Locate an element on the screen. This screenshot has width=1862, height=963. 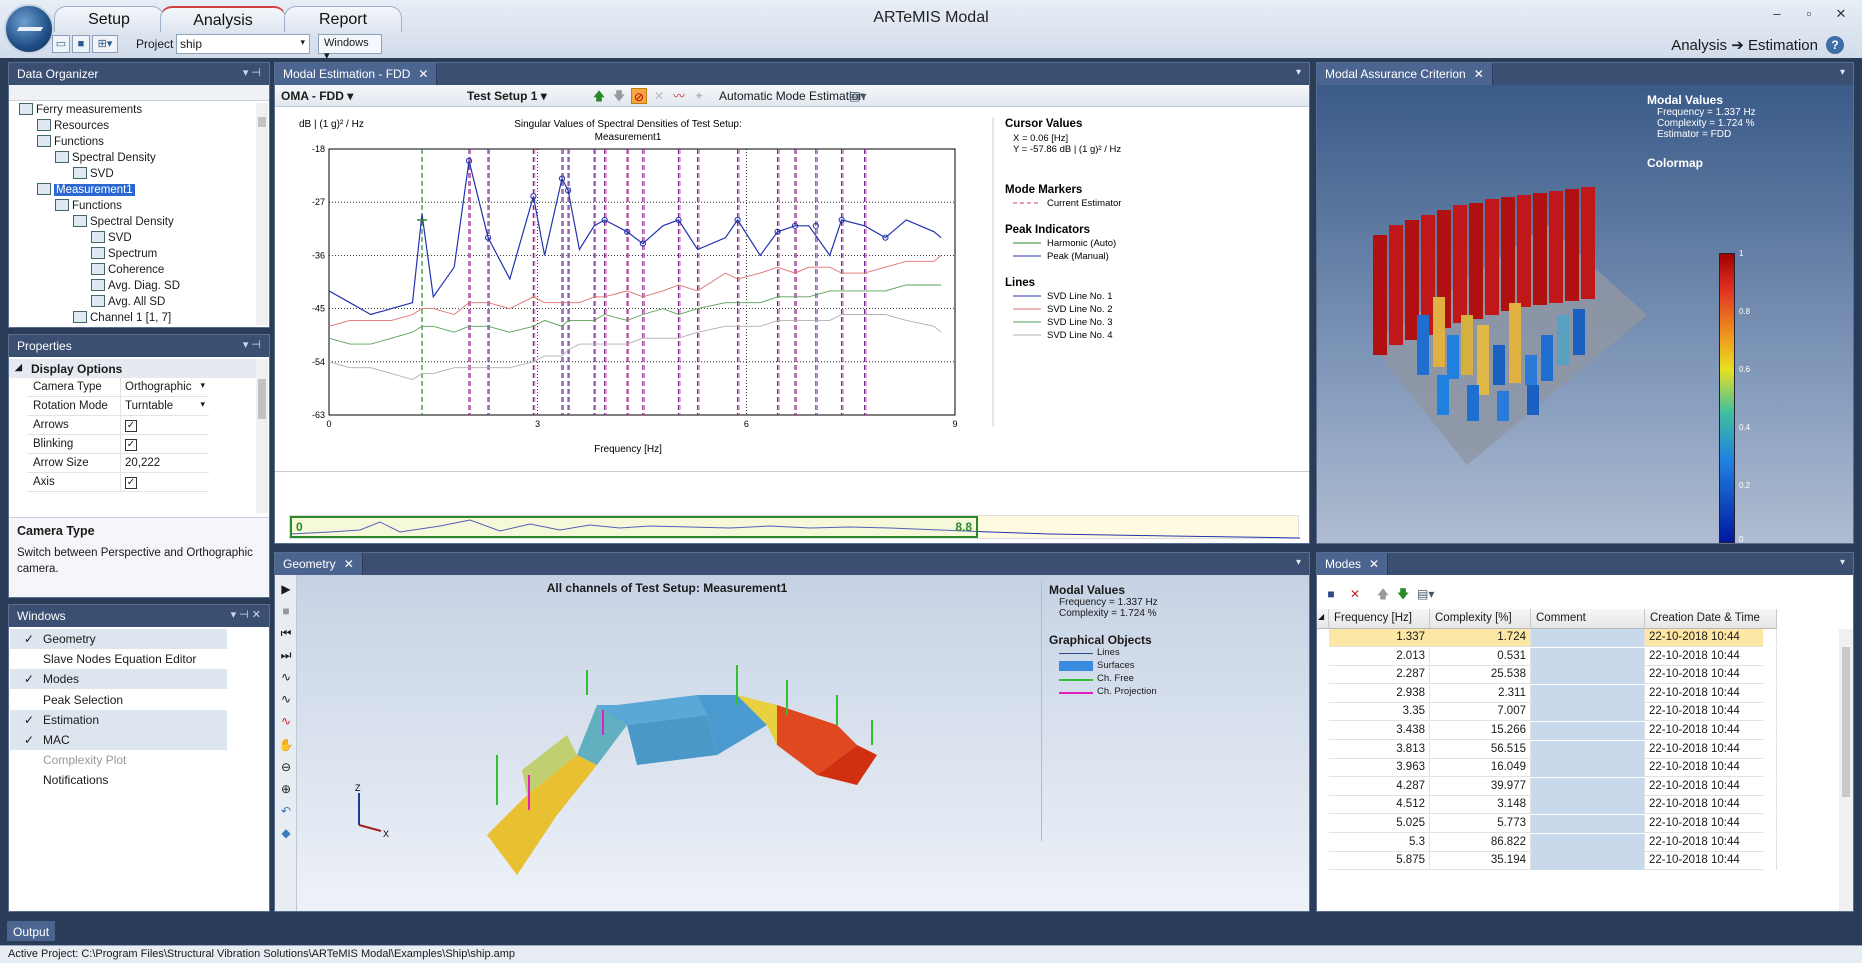
tree-item: Measurement1 is located at coordinates (86, 190).